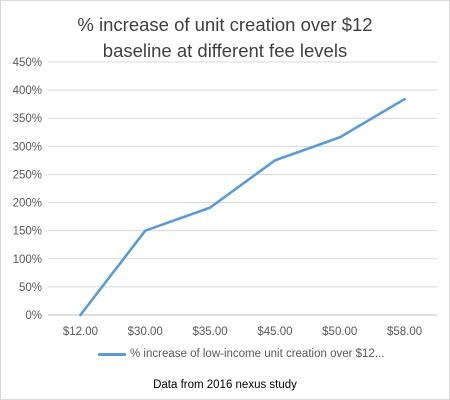 The width and height of the screenshot is (450, 400). Describe the element at coordinates (145, 332) in the screenshot. I see `x-tick-label: $30.00` at that location.